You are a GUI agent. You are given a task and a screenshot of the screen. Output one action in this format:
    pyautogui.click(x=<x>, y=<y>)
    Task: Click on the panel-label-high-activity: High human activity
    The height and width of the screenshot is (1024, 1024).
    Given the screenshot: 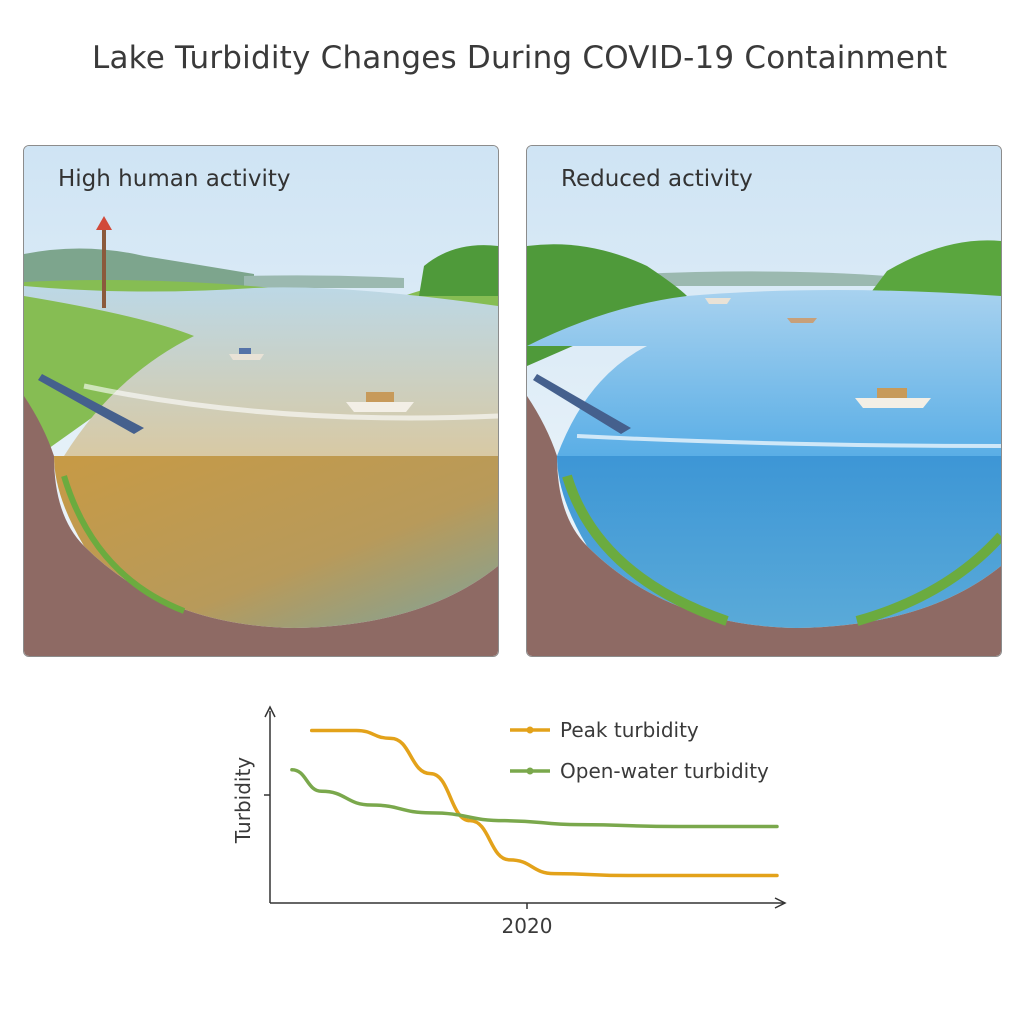 What is the action you would take?
    pyautogui.click(x=174, y=179)
    